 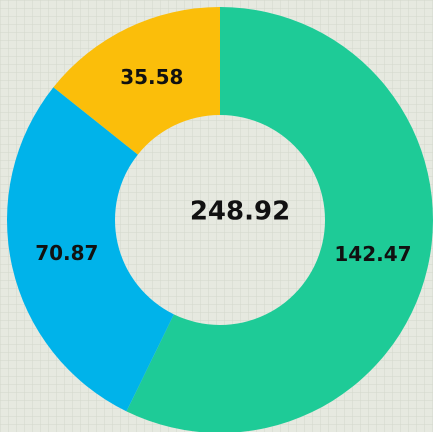 I want to click on value-label: 70.87, so click(x=66, y=253).